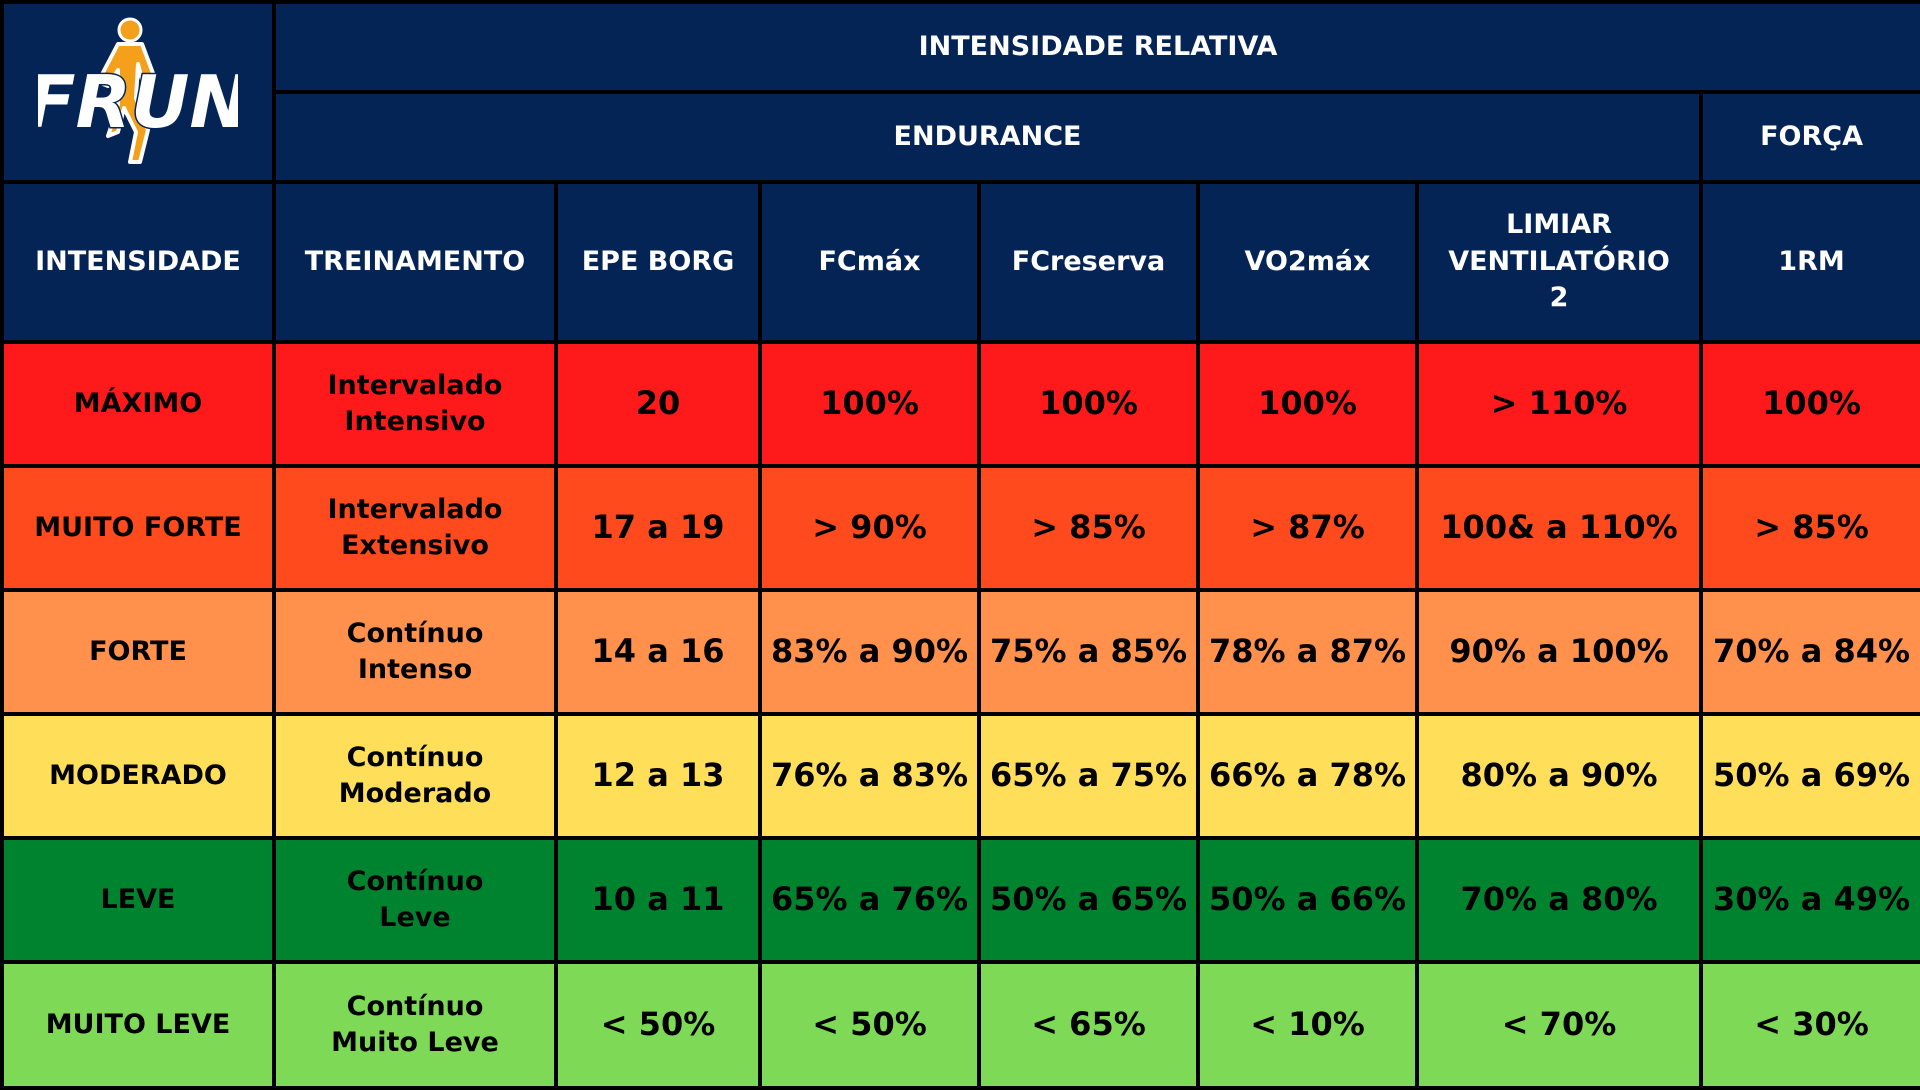 Image resolution: width=1920 pixels, height=1090 pixels. What do you see at coordinates (1559, 1025) in the screenshot?
I see `cell-limiar: < 70%` at bounding box center [1559, 1025].